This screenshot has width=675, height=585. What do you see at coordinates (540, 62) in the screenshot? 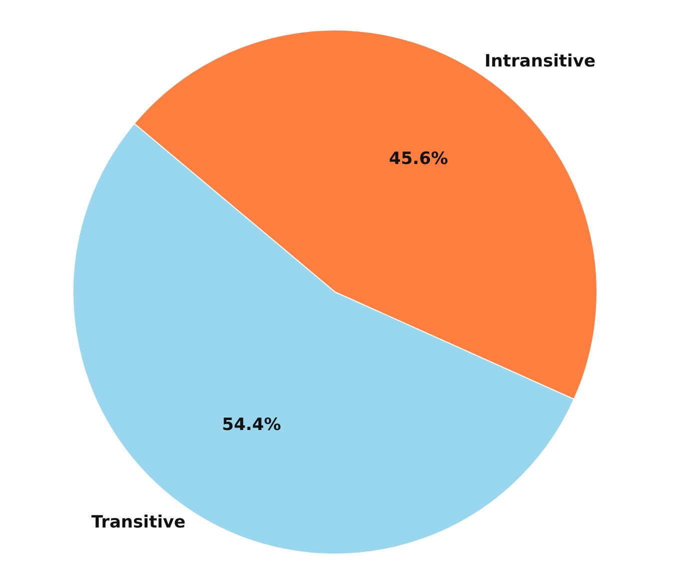
I see `slice-label: Intransitive` at bounding box center [540, 62].